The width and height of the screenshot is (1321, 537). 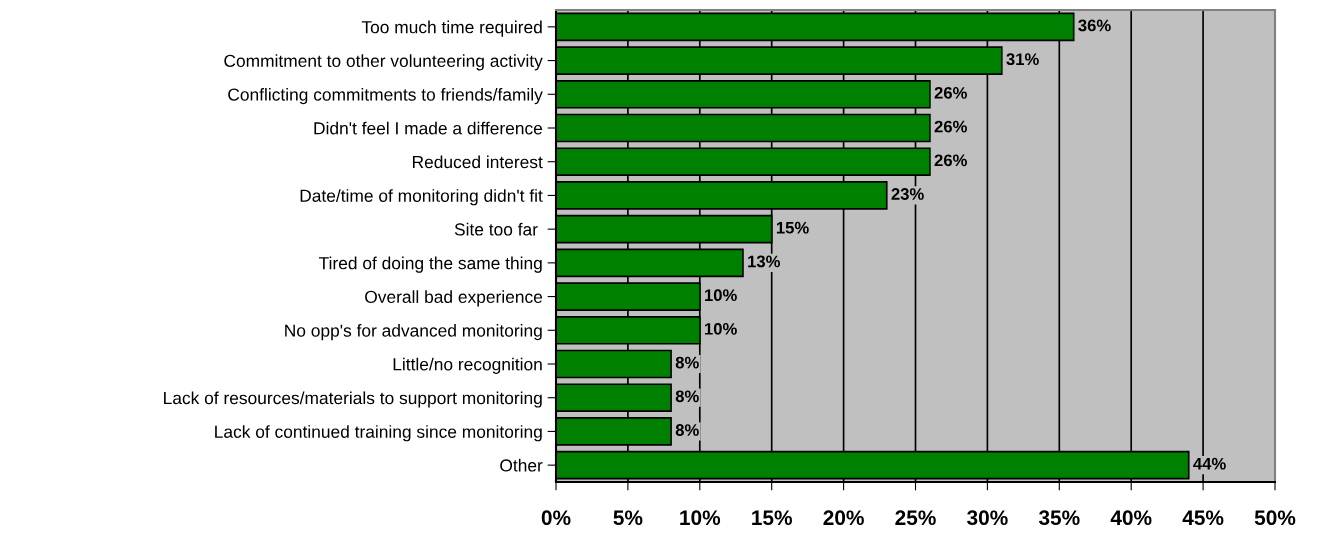 I want to click on y-tick-label: Lack of resources/materials to support monitoring, so click(x=353, y=399).